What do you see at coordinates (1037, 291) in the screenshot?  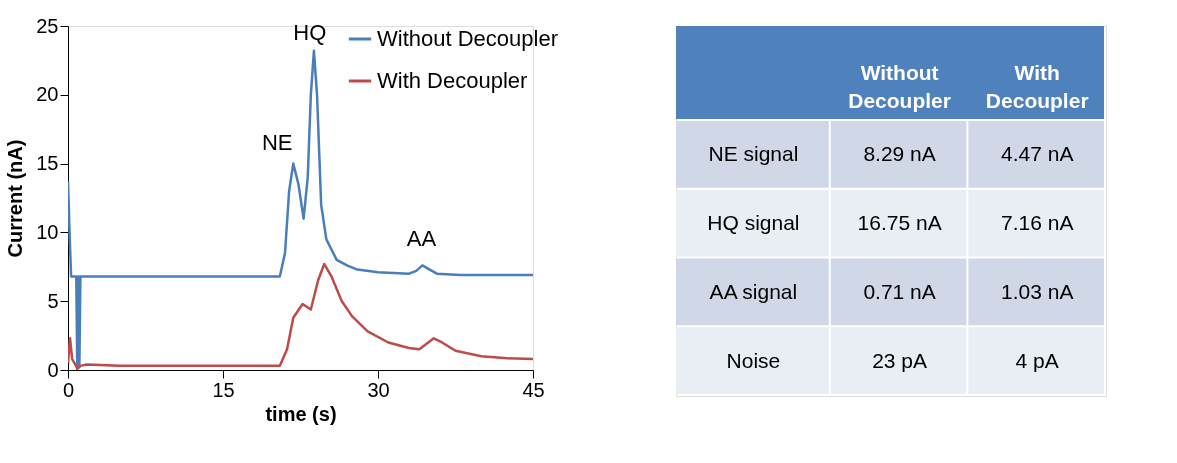 I see `text: 1.03 nA` at bounding box center [1037, 291].